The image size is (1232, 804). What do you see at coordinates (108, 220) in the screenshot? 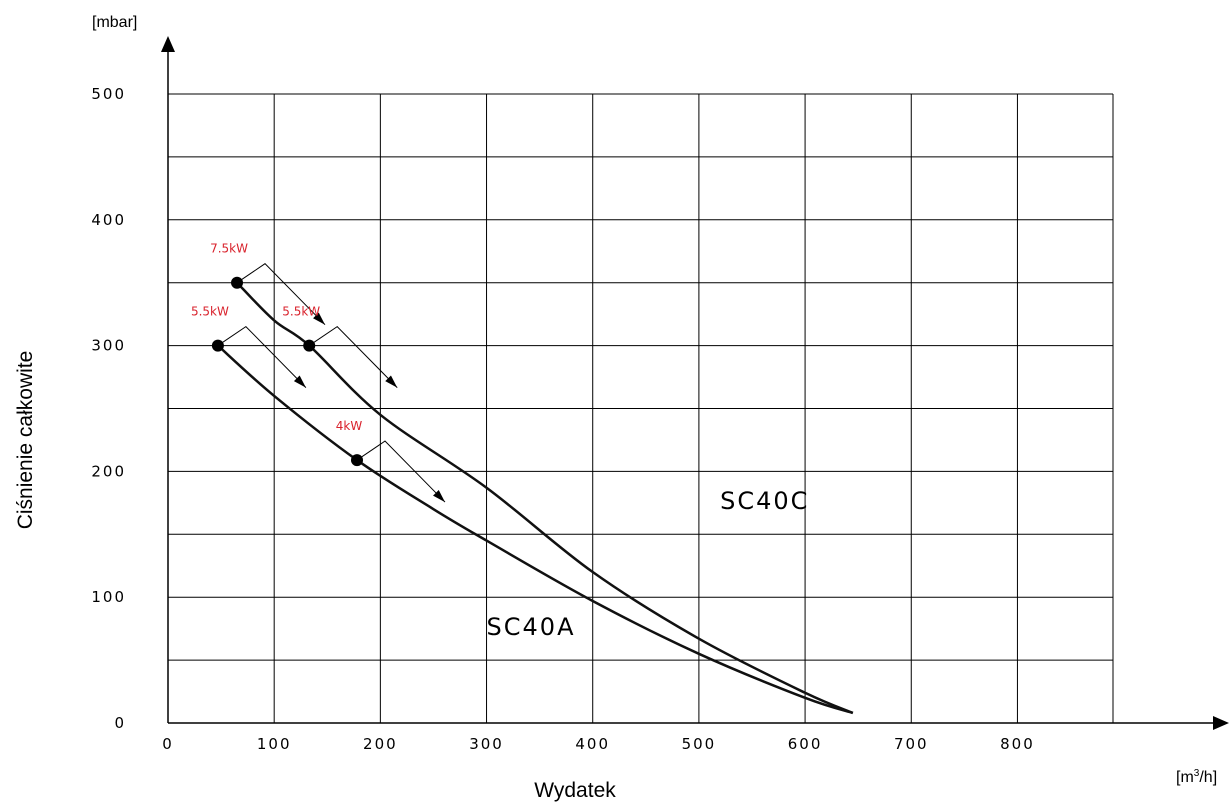
I see `y-tick-label: 400` at bounding box center [108, 220].